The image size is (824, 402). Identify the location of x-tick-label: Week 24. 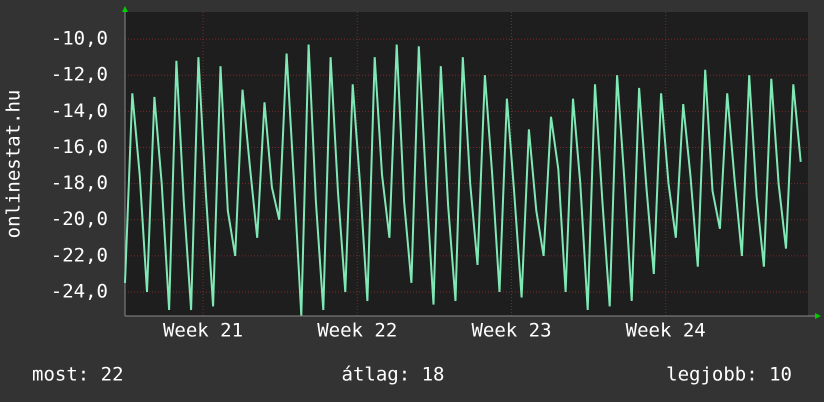
(666, 331).